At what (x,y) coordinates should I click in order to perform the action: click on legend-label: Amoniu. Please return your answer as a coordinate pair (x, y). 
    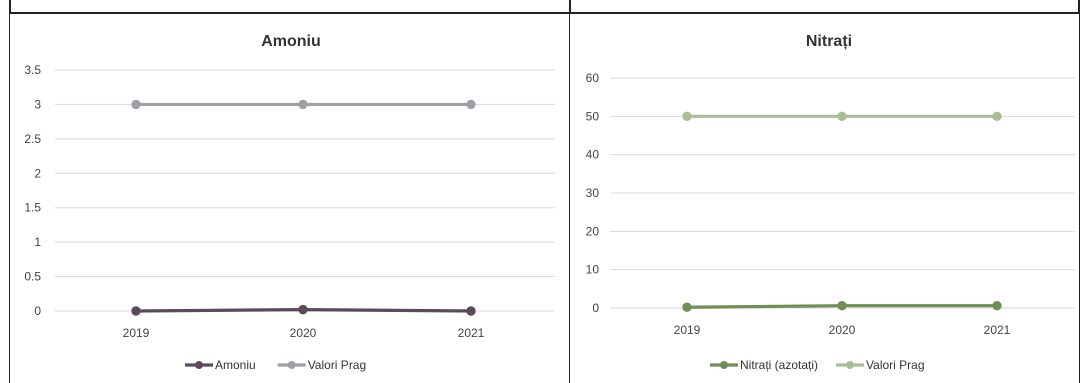
    Looking at the image, I should click on (235, 365).